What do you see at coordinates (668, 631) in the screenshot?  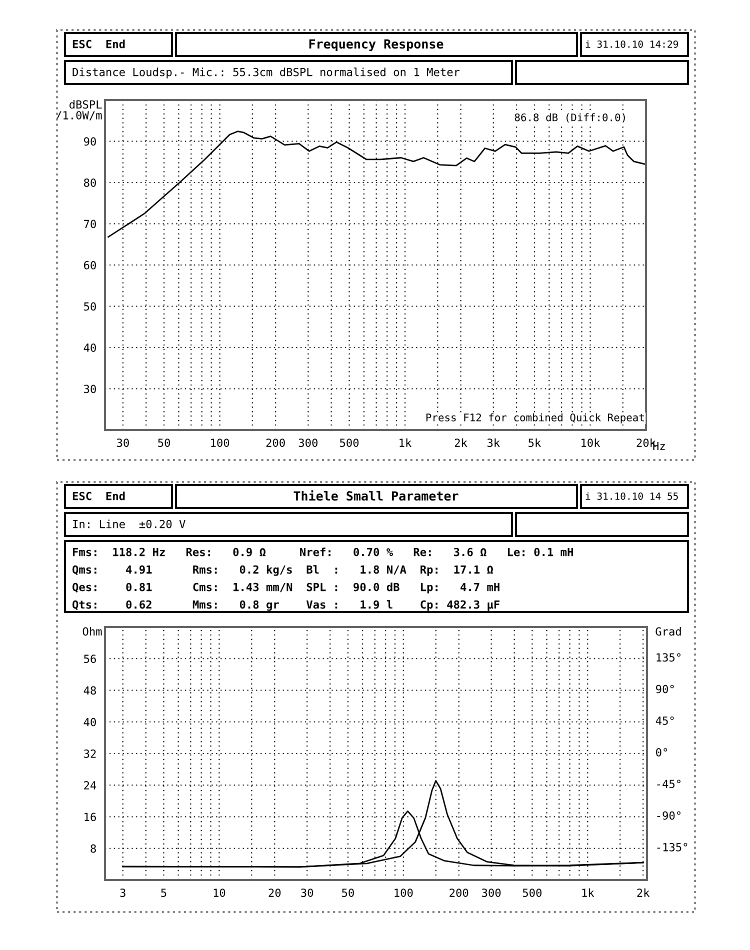 I see `y2-axis-title: Grad` at bounding box center [668, 631].